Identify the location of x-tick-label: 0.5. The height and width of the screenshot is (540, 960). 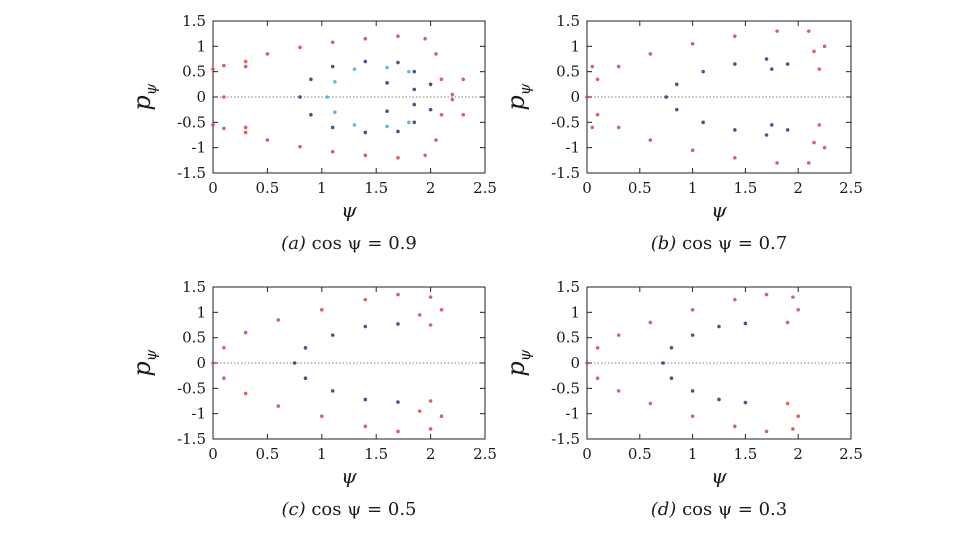
(267, 454).